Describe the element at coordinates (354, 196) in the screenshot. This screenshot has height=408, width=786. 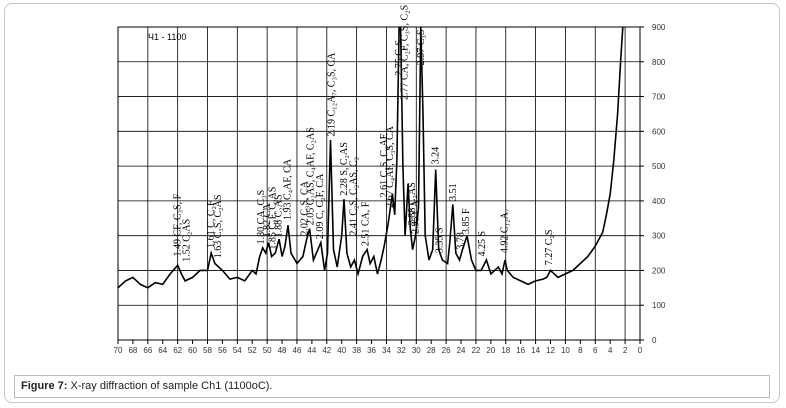
I see `peak-label: 2.41 C₂S, C₂AS, C₂` at that location.